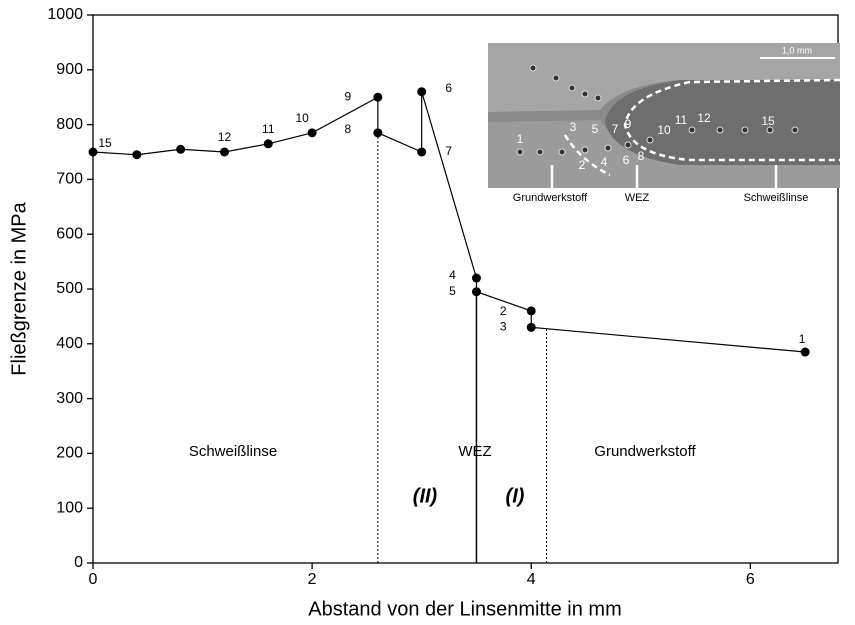  What do you see at coordinates (348, 96) in the screenshot?
I see `point-label: 9` at bounding box center [348, 96].